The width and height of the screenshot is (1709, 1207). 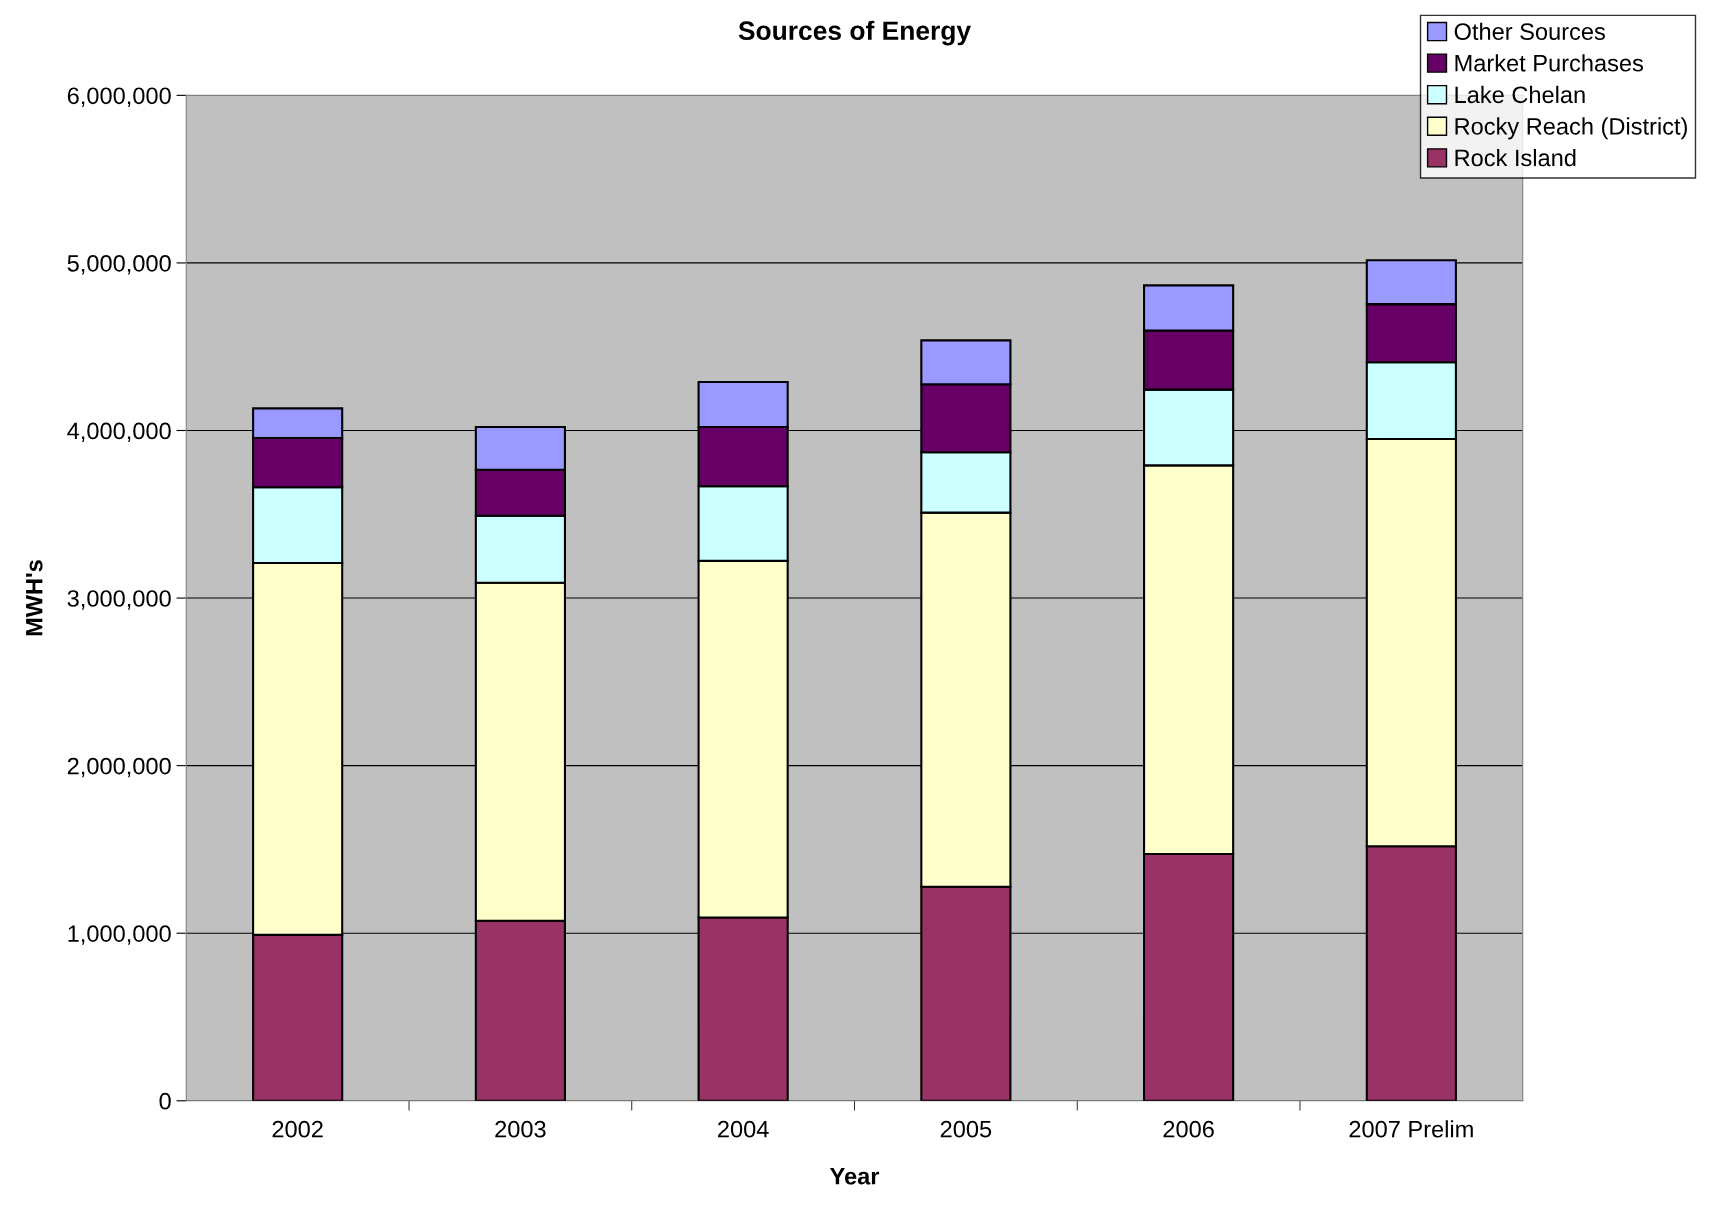 I want to click on x-tick-label: 2003, so click(x=520, y=1129).